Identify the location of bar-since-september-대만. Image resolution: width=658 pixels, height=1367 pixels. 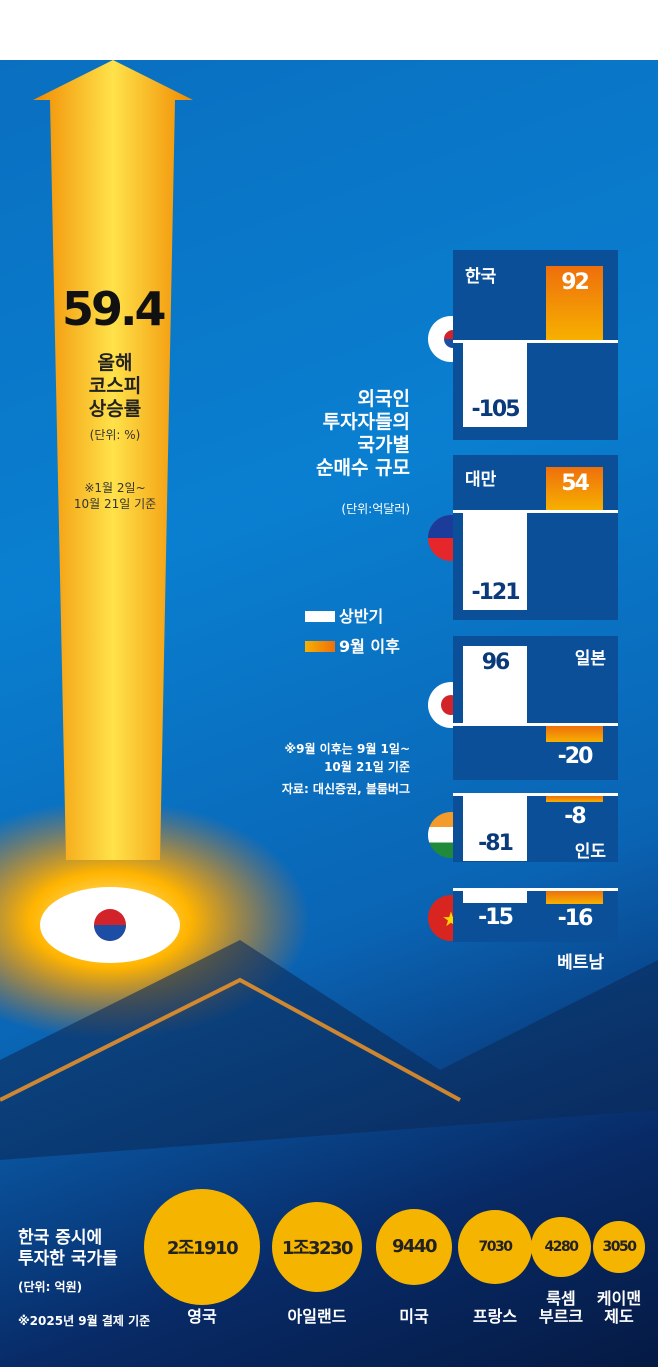
(574, 488).